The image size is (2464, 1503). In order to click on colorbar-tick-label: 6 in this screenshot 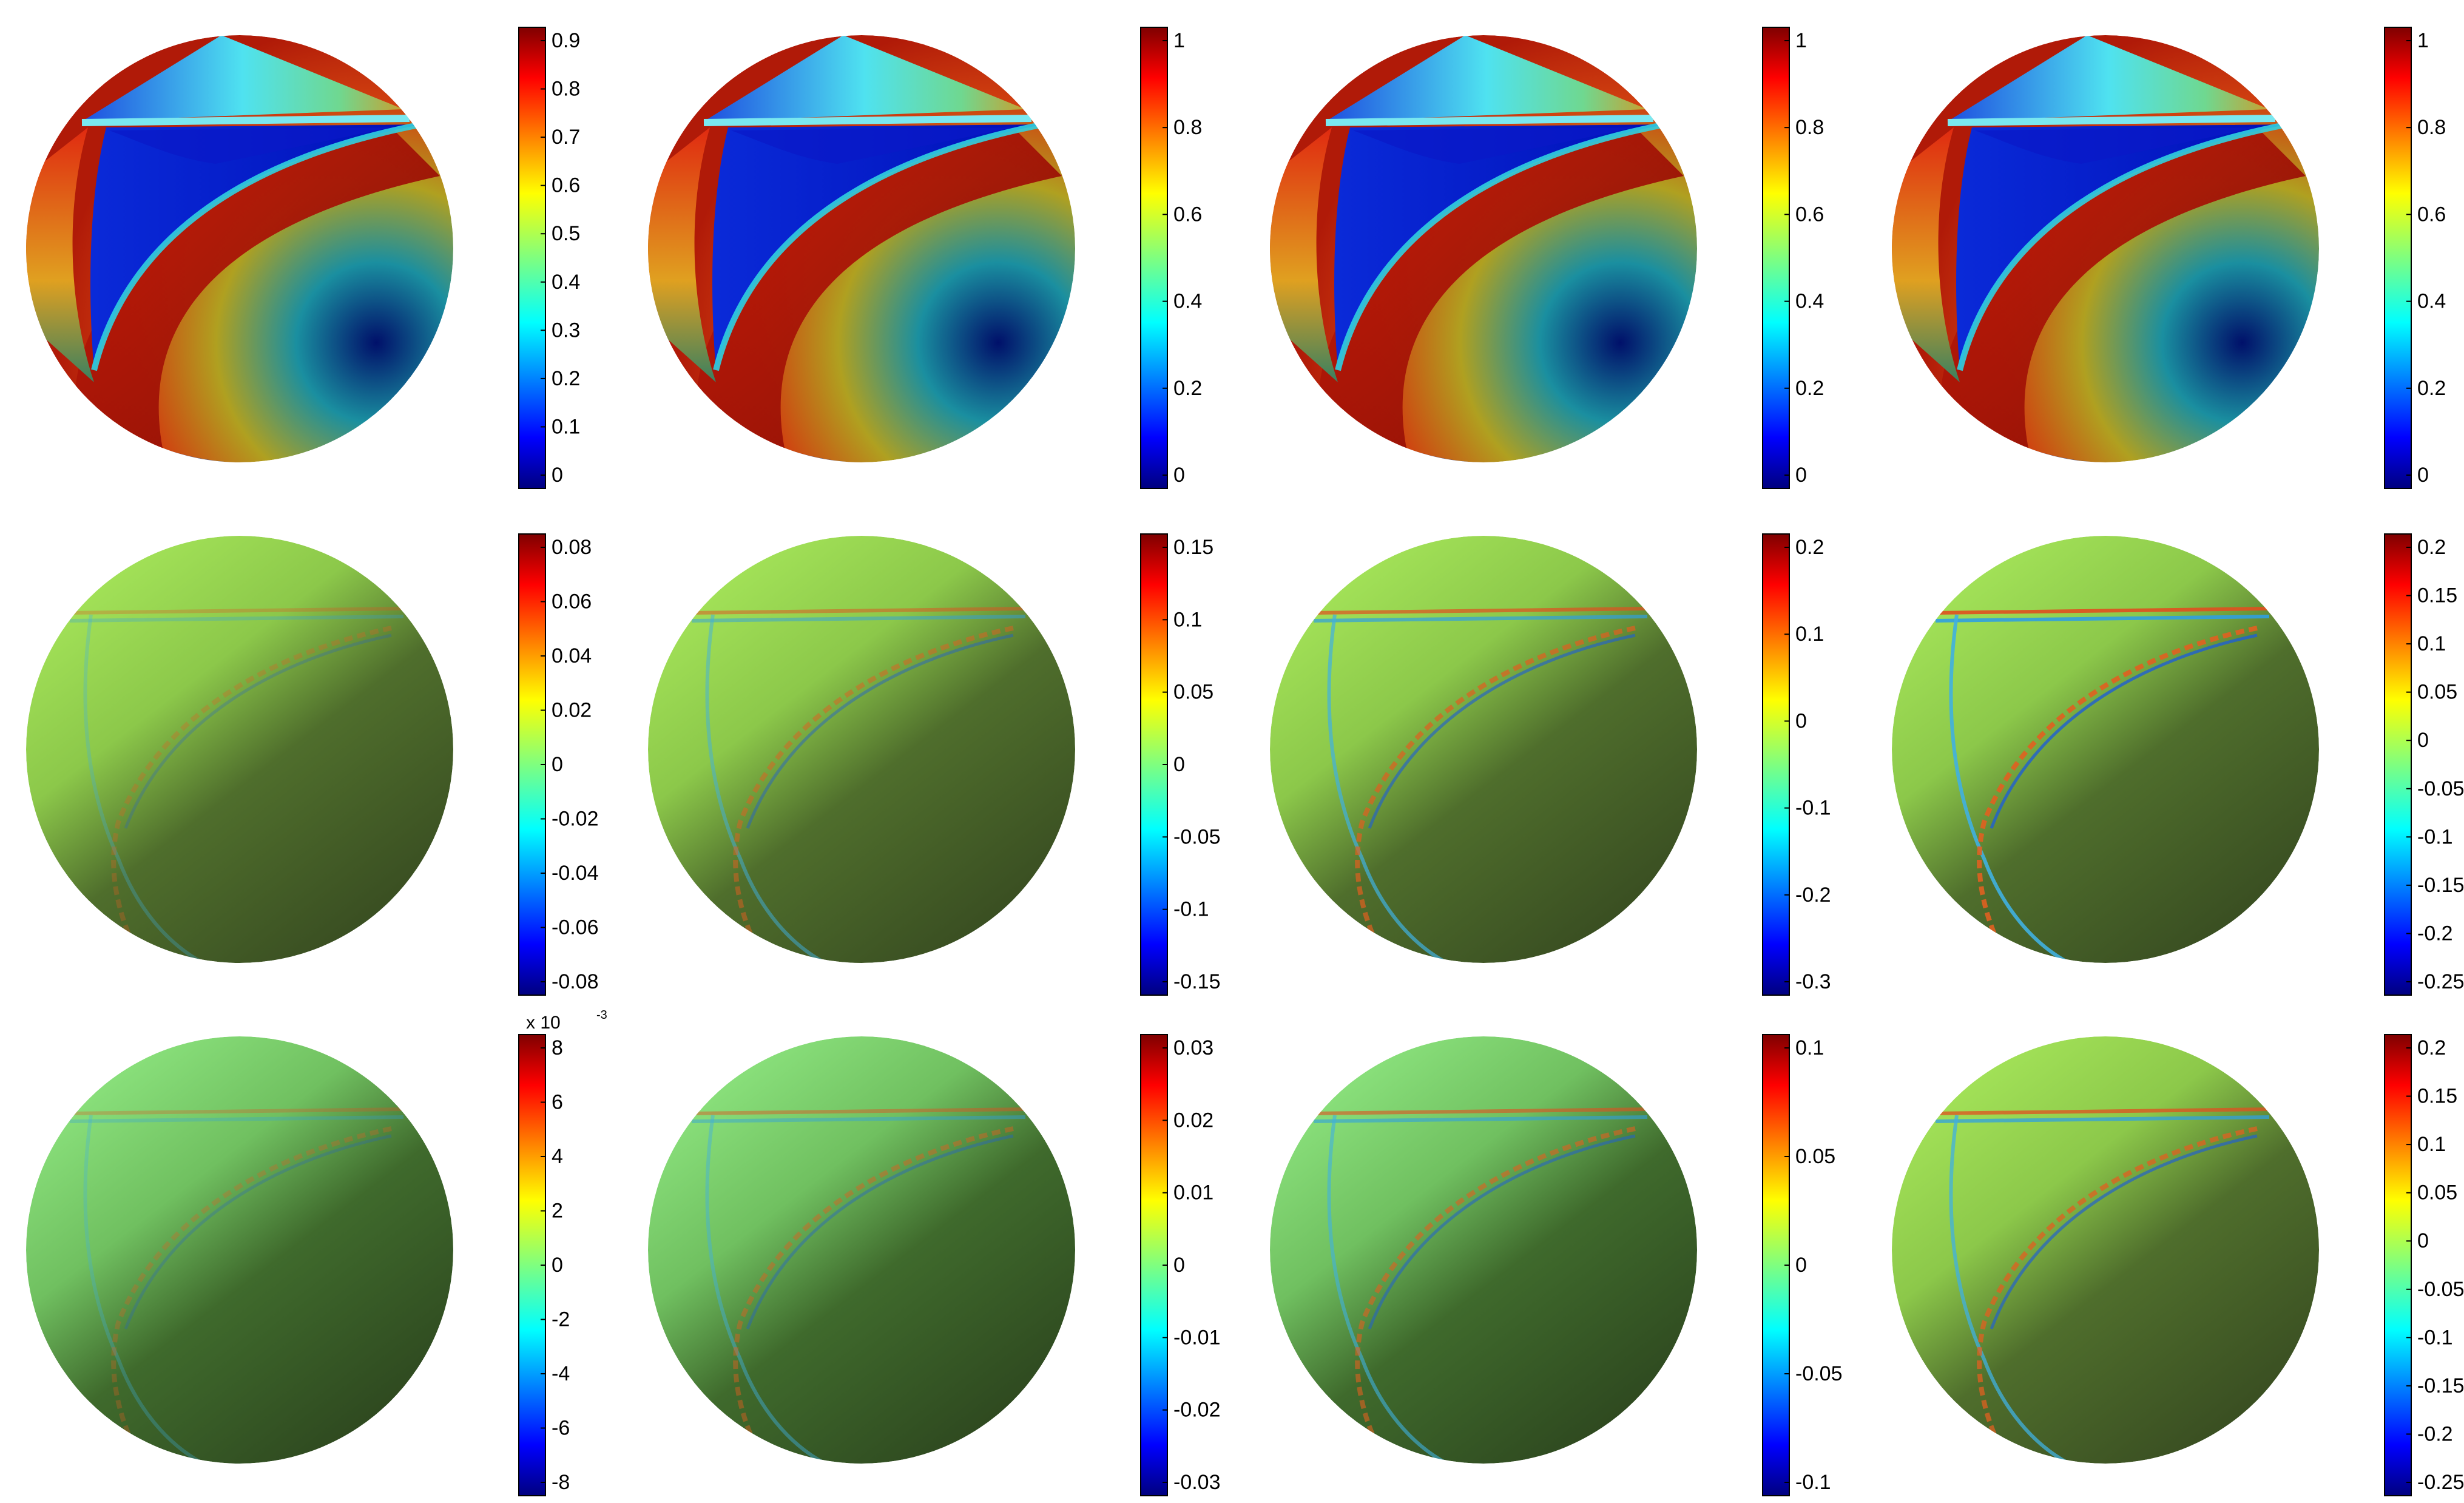, I will do `click(557, 1102)`.